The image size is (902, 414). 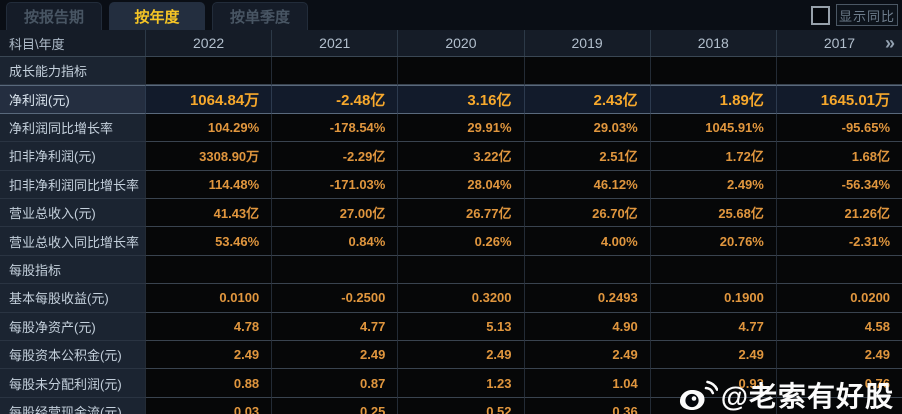 What do you see at coordinates (460, 405) in the screenshot?
I see `row-value: 0.52` at bounding box center [460, 405].